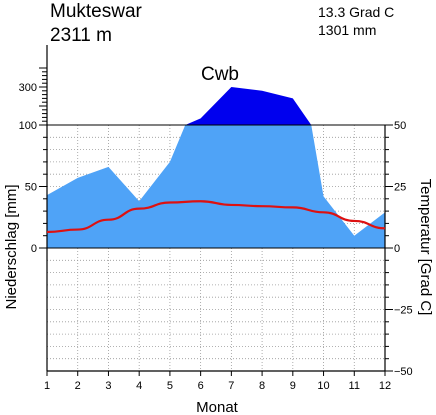 The height and width of the screenshot is (415, 436). What do you see at coordinates (11, 246) in the screenshot?
I see `left-axis-label: Niederschlag [mm]` at bounding box center [11, 246].